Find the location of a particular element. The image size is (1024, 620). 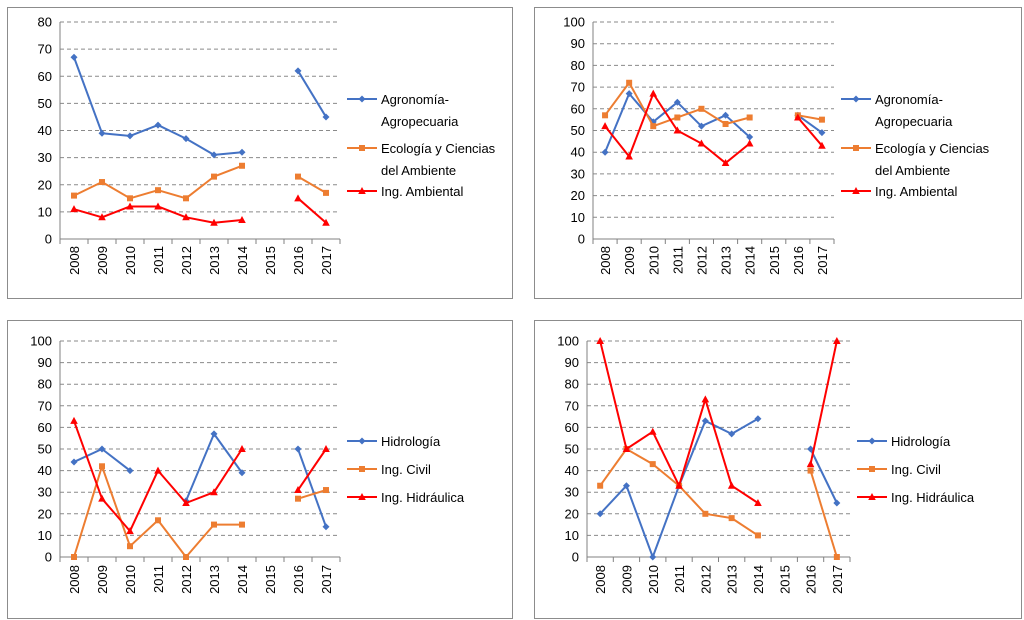

y-tick-label: 30 is located at coordinates (578, 173).